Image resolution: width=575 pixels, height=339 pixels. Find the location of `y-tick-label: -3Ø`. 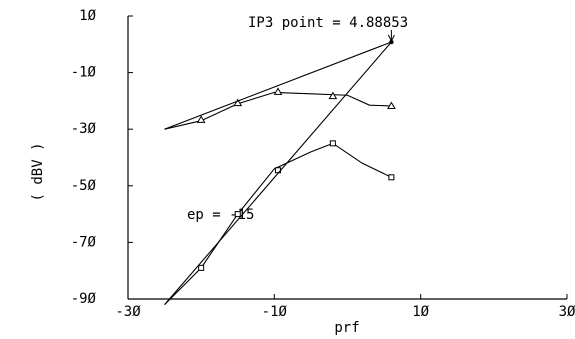

y-tick-label: -3Ø is located at coordinates (84, 129).